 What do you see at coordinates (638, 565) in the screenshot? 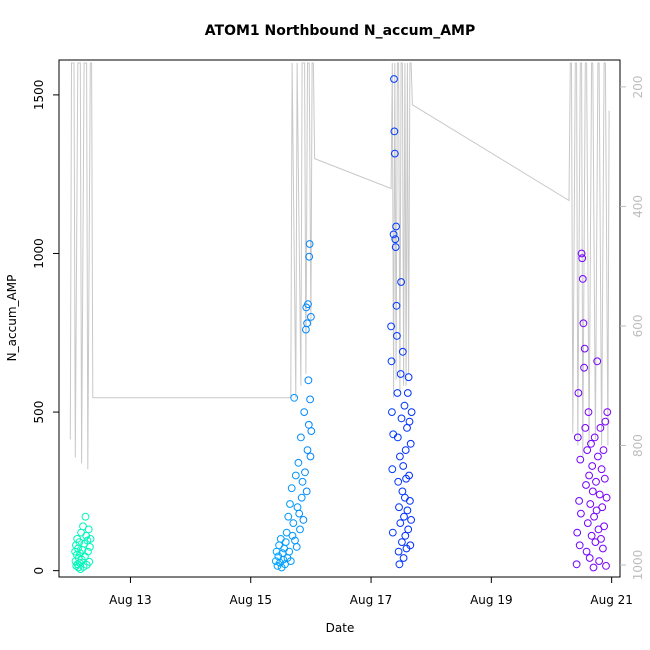
I see `y2-tick-label-4: 1000` at bounding box center [638, 565].